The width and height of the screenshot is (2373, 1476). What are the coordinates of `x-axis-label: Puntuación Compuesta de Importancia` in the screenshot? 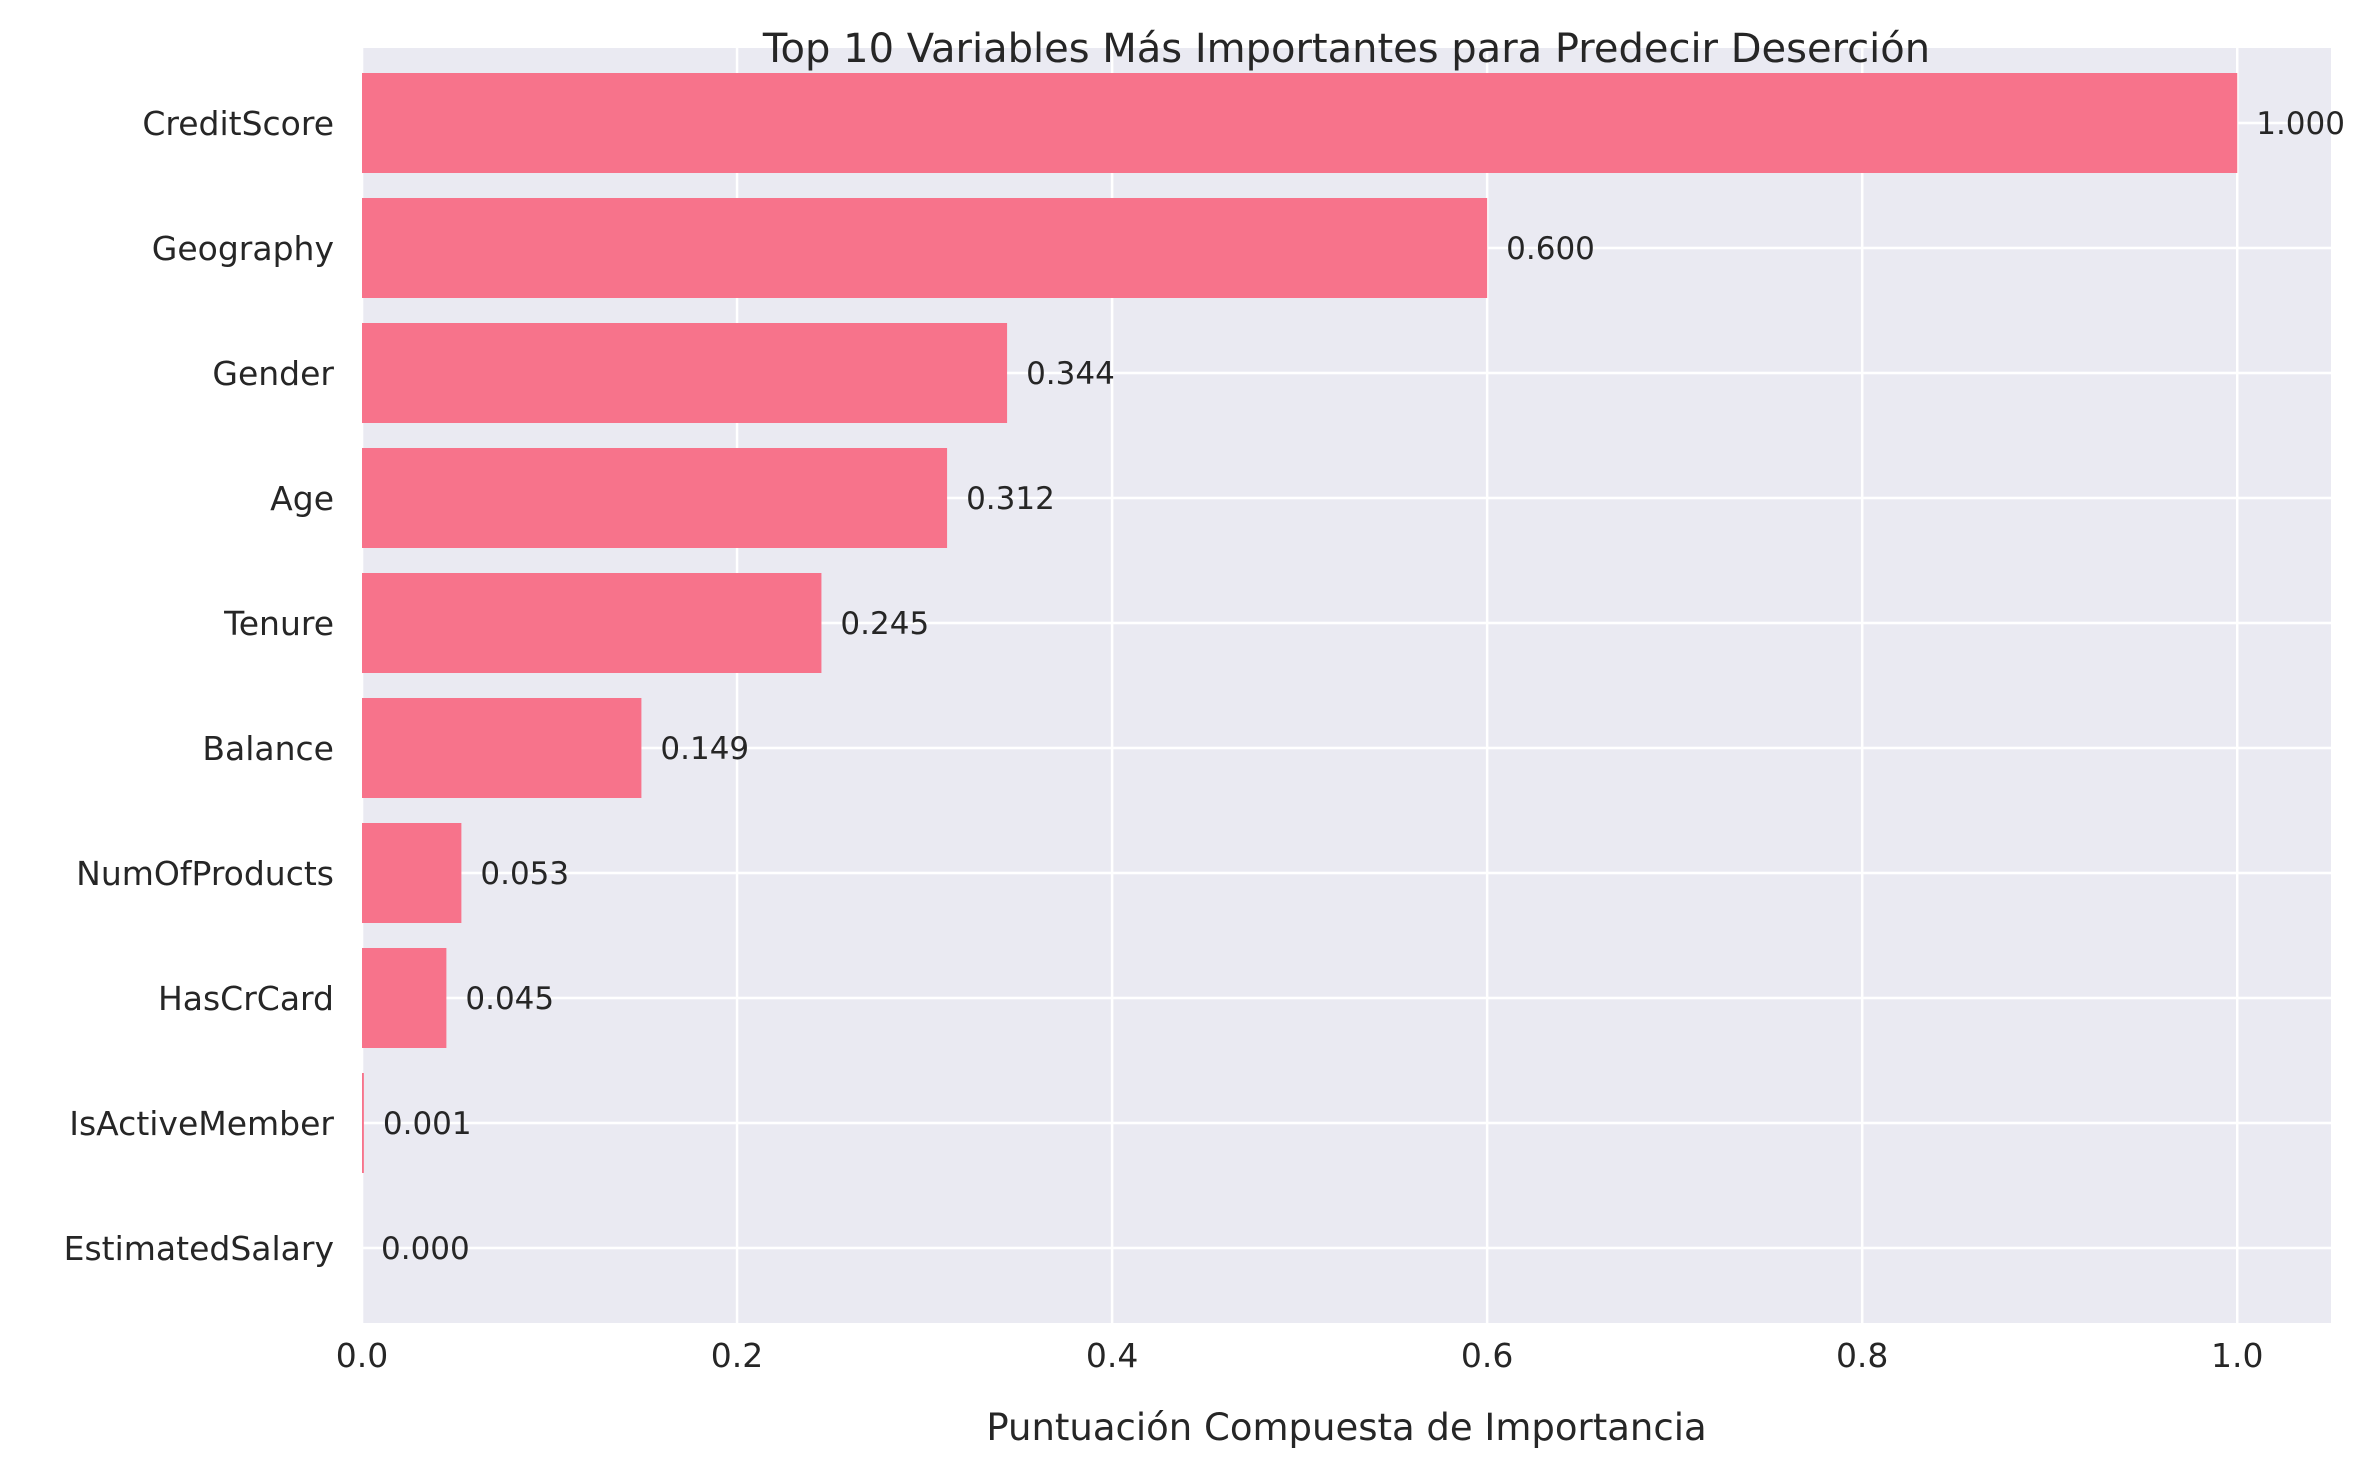 It's located at (1346, 1427).